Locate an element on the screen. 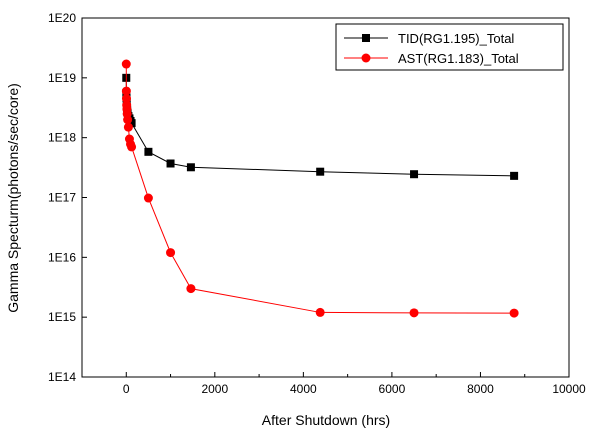  x-tick-label: 2000 is located at coordinates (214, 389).